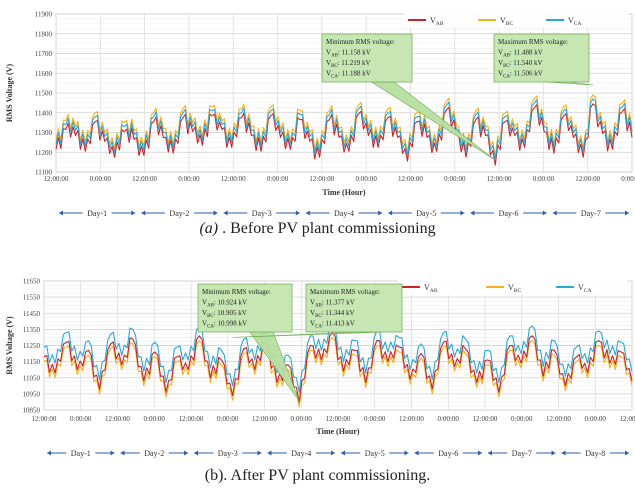  I want to click on y-tick-label: 11700, so click(44, 54).